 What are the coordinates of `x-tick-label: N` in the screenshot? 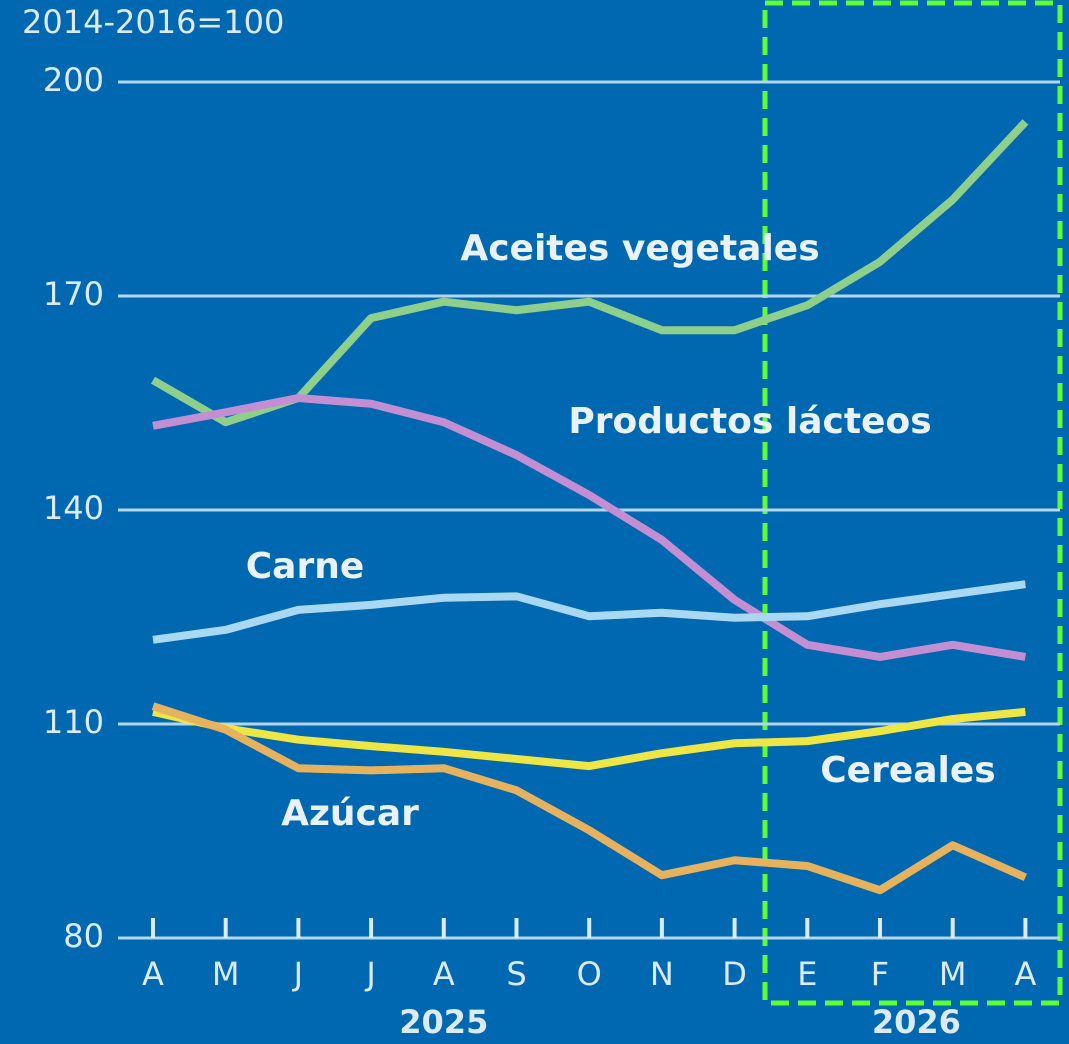 It's located at (662, 974).